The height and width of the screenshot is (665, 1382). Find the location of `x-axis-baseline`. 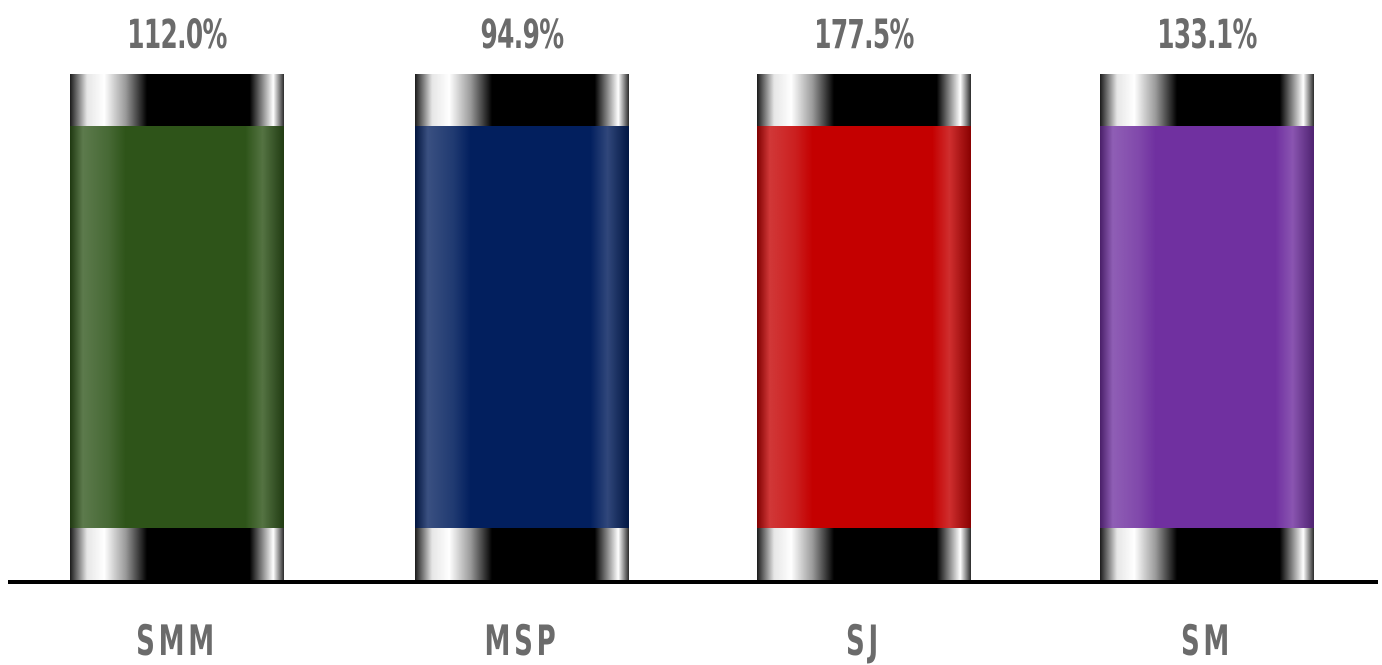

x-axis-baseline is located at coordinates (693, 582).